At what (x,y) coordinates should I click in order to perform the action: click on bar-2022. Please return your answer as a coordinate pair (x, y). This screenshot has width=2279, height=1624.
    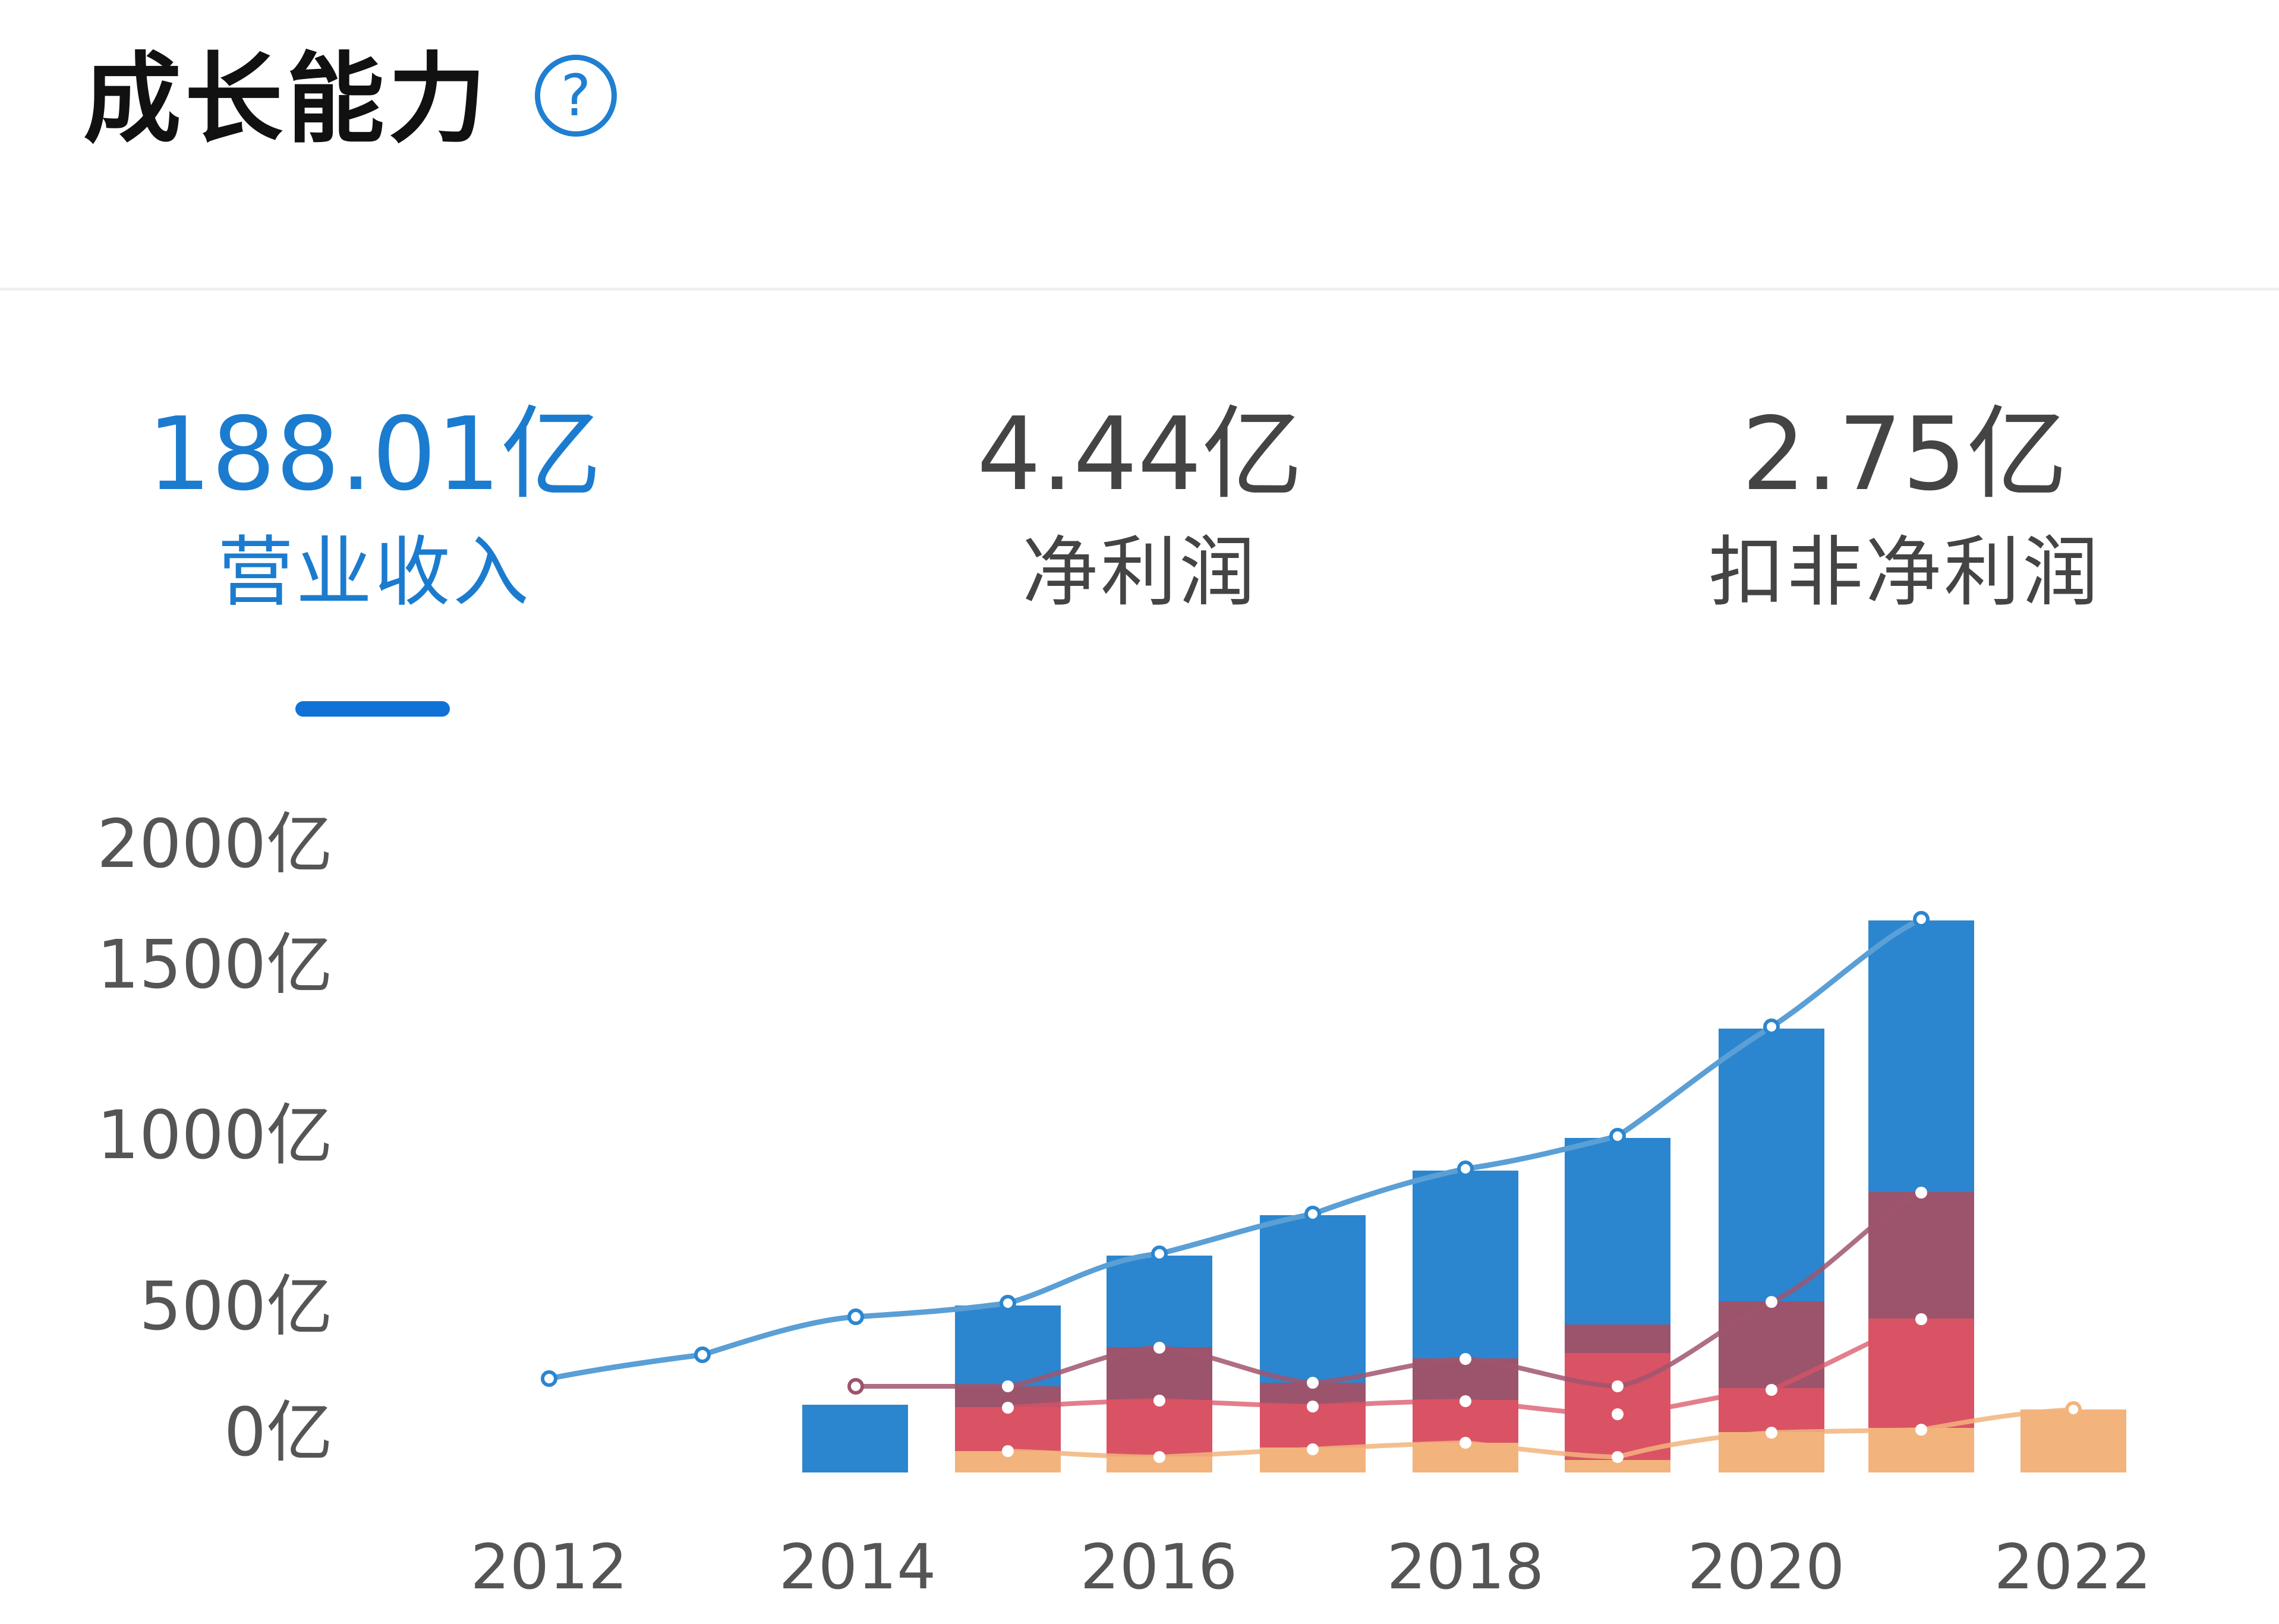
    Looking at the image, I should click on (2073, 1440).